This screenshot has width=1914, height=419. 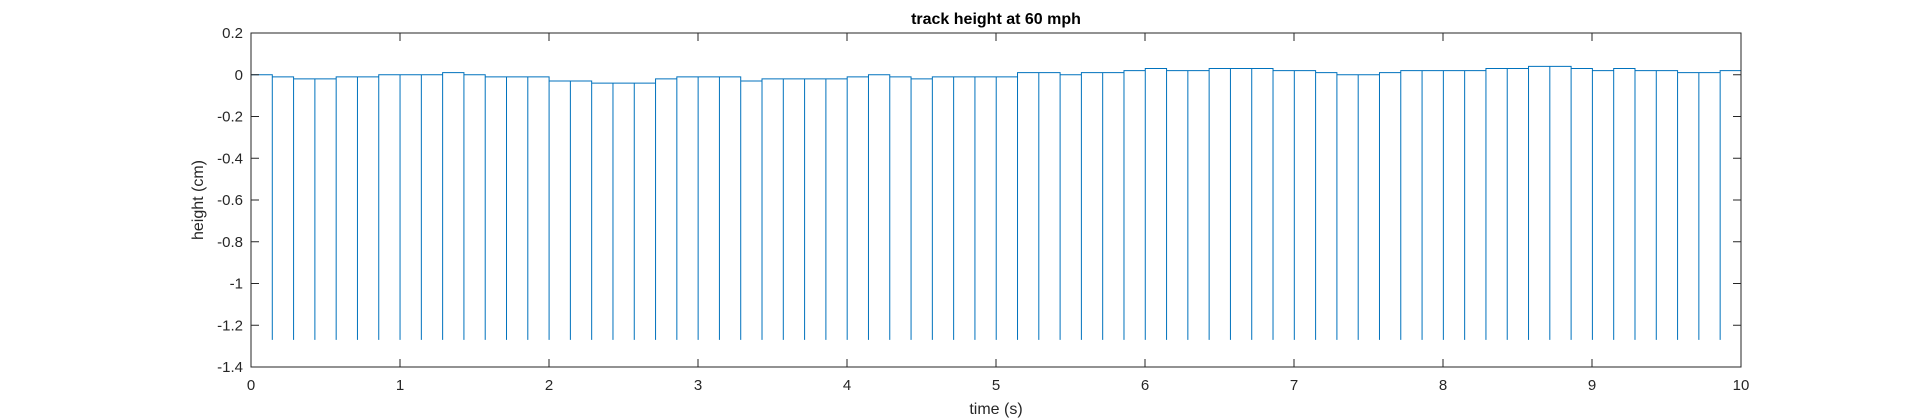 What do you see at coordinates (232, 33) in the screenshot?
I see `y-tick-label: 0.2` at bounding box center [232, 33].